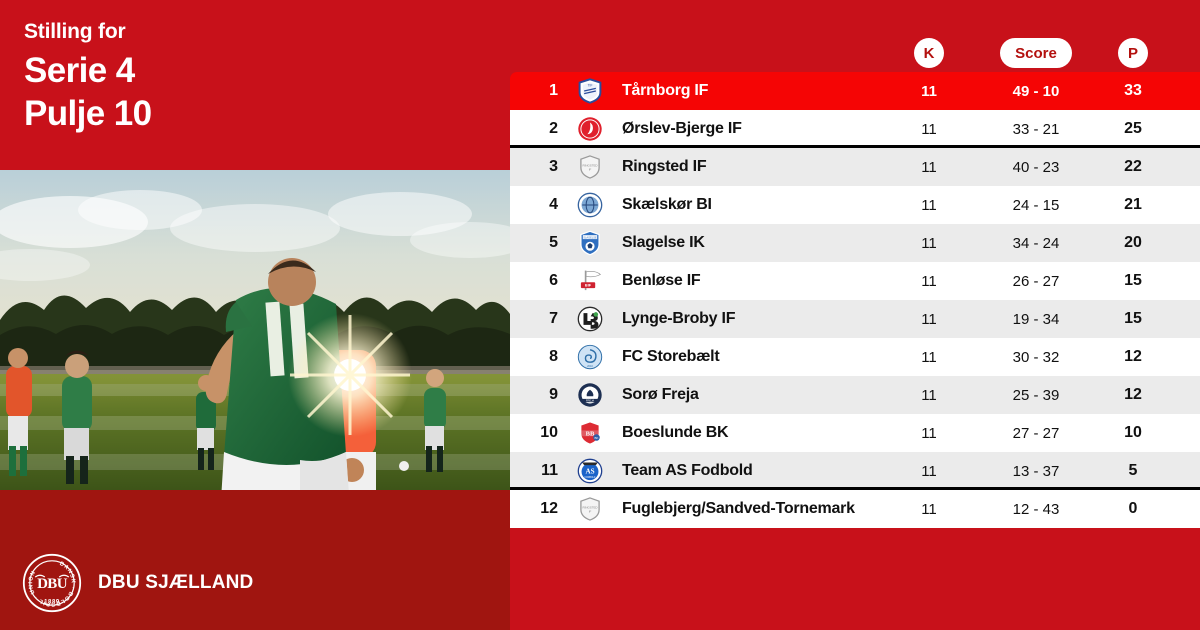 The image size is (1200, 630). Describe the element at coordinates (665, 90) in the screenshot. I see `cell-team-name: Tårnborg IF` at that location.